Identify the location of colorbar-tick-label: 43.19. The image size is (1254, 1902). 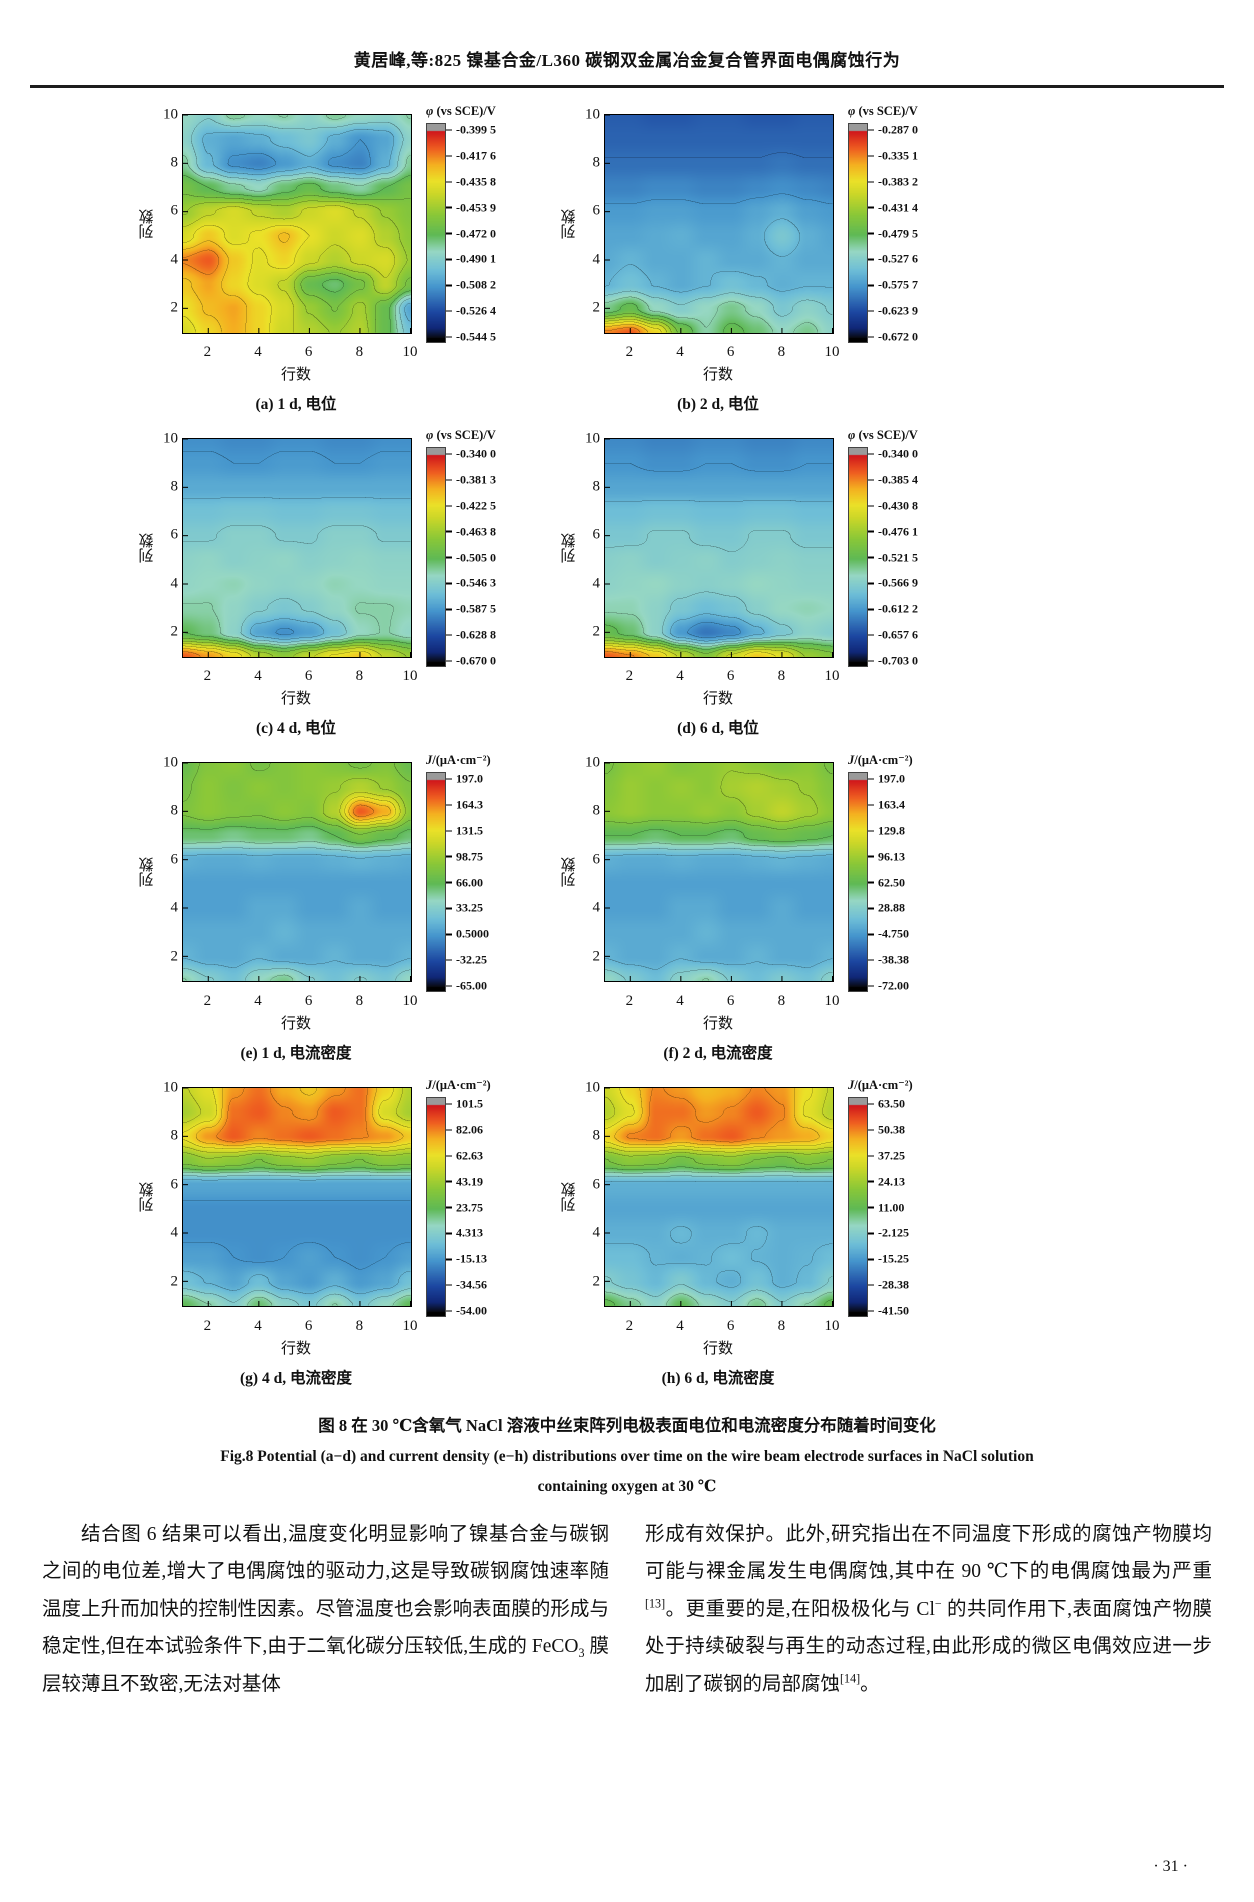
(464, 1181).